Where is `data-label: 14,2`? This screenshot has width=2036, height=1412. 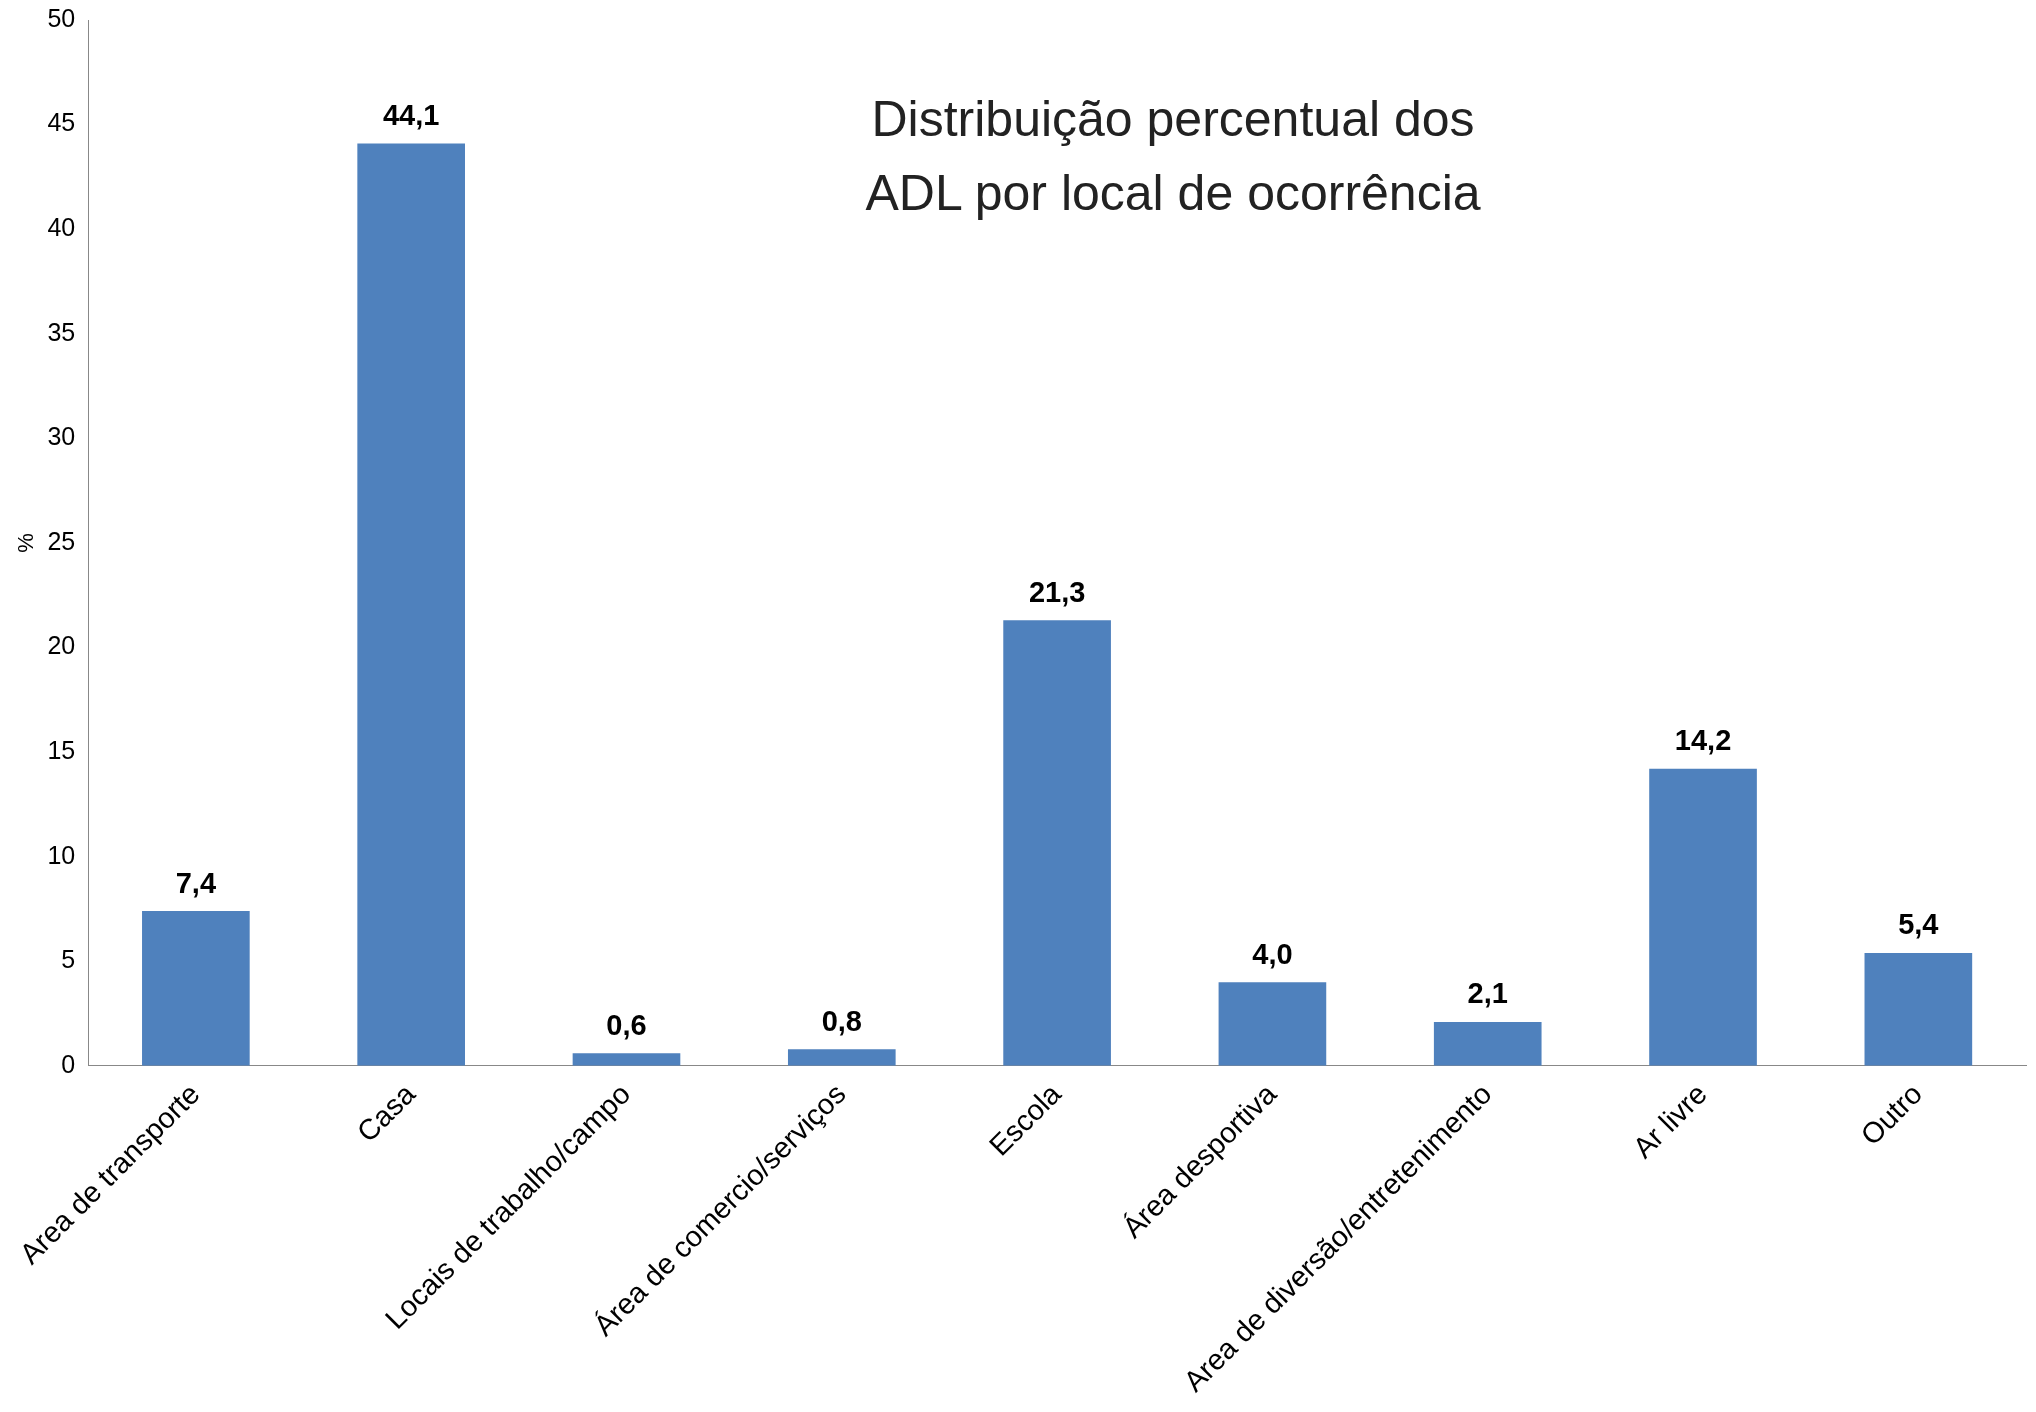 data-label: 14,2 is located at coordinates (1703, 740).